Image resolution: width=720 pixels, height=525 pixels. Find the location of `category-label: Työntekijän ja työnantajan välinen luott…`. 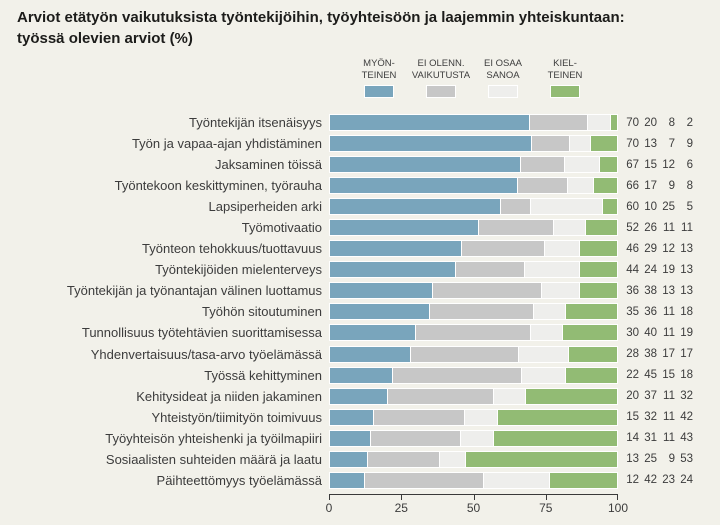

category-label: Työntekijän ja työnantajan välinen luott… is located at coordinates (194, 291).